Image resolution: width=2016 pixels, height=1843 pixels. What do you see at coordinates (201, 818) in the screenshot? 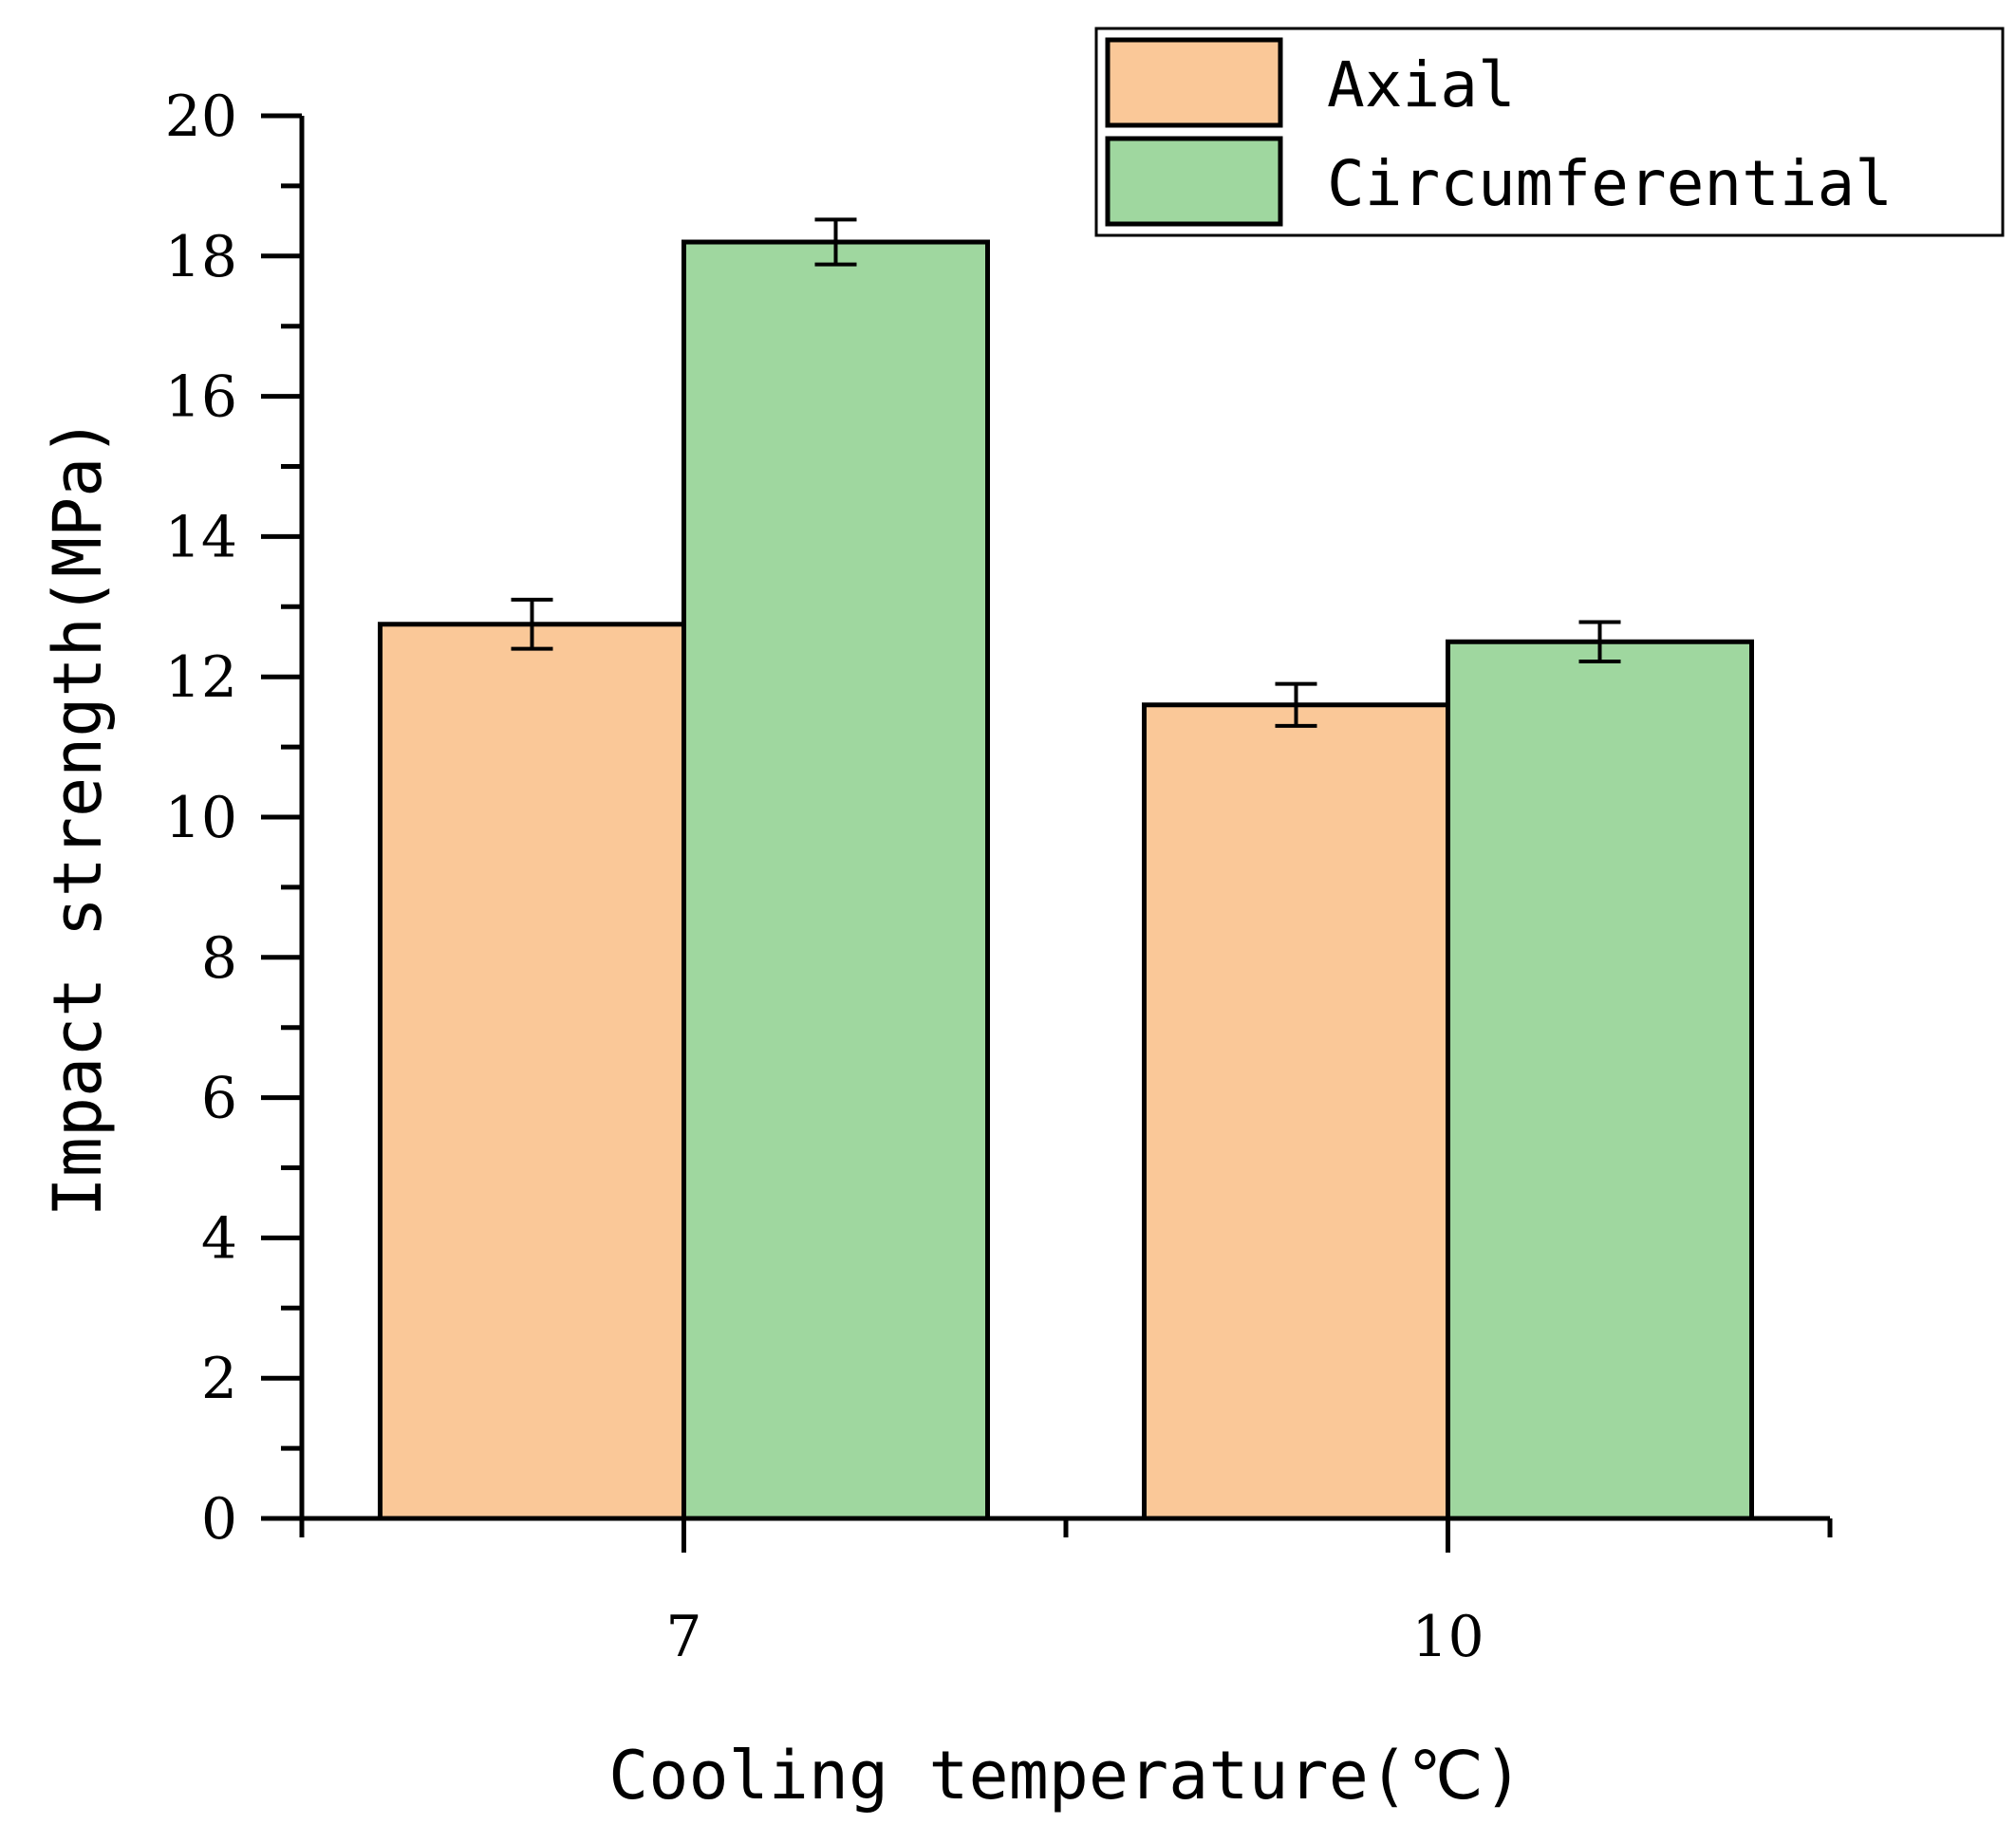
I see `y-tick-label: 10` at bounding box center [201, 818].